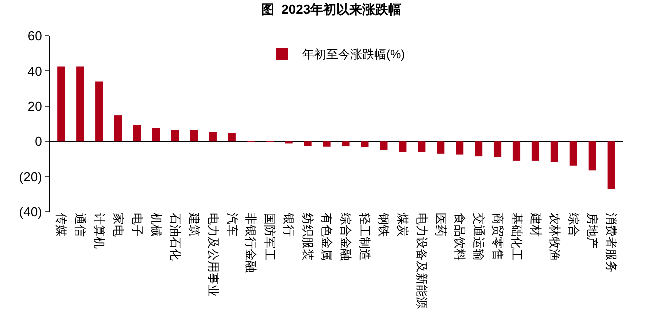 Image resolution: width=663 pixels, height=330 pixels. What do you see at coordinates (156, 225) in the screenshot?
I see `x-tick-label: 机械` at bounding box center [156, 225].